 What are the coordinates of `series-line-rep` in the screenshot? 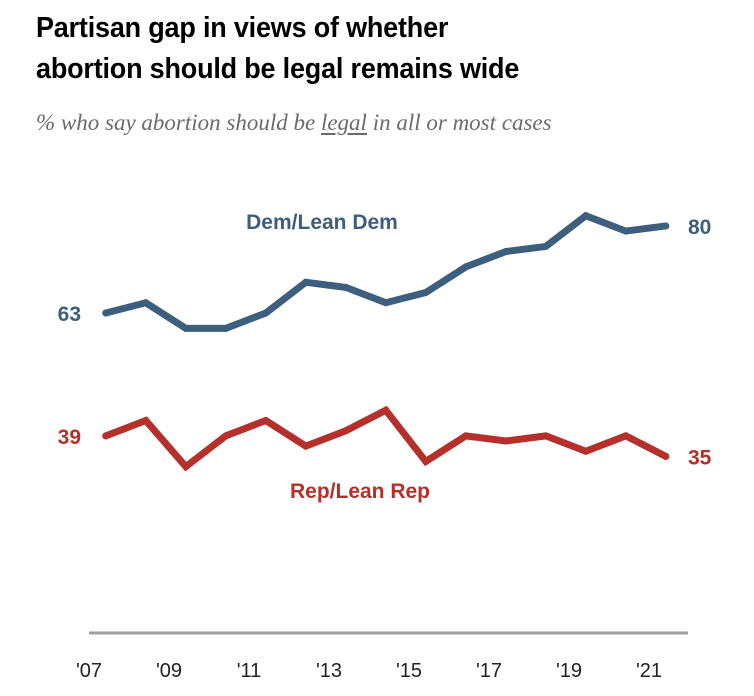 It's located at (386, 438).